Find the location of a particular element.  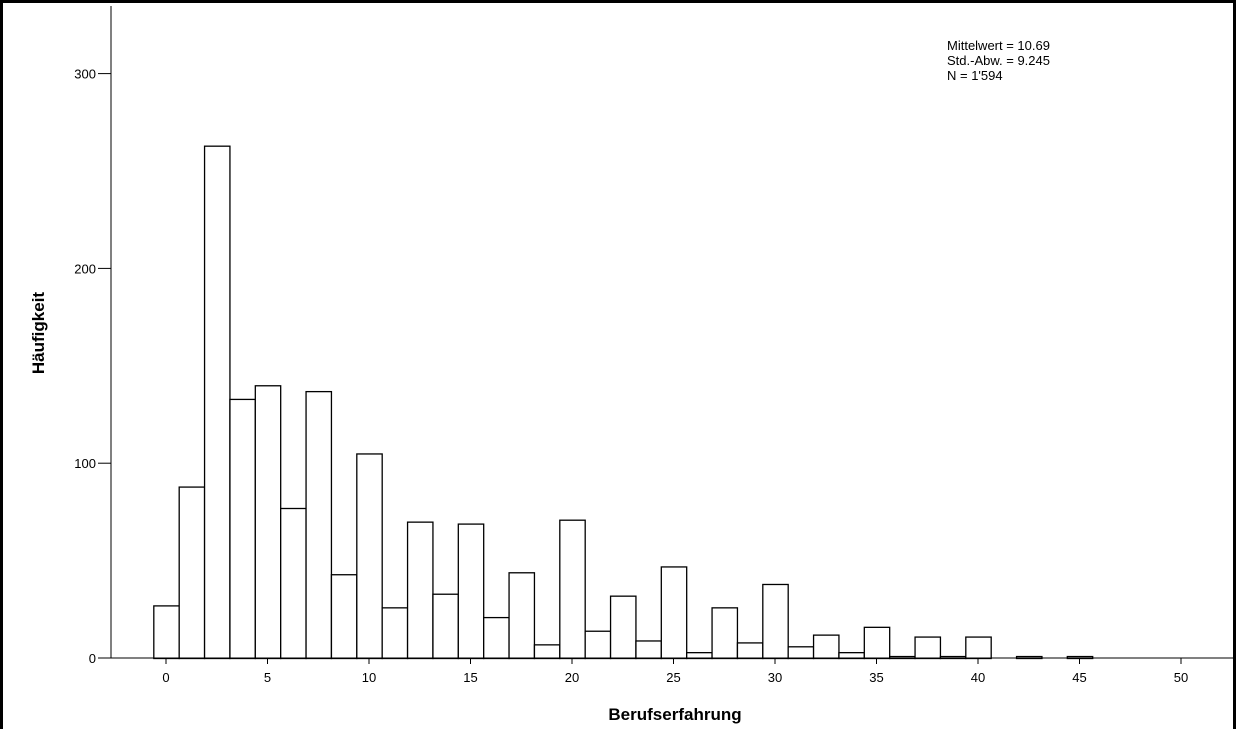

x-tick-label: 15 is located at coordinates (470, 677).